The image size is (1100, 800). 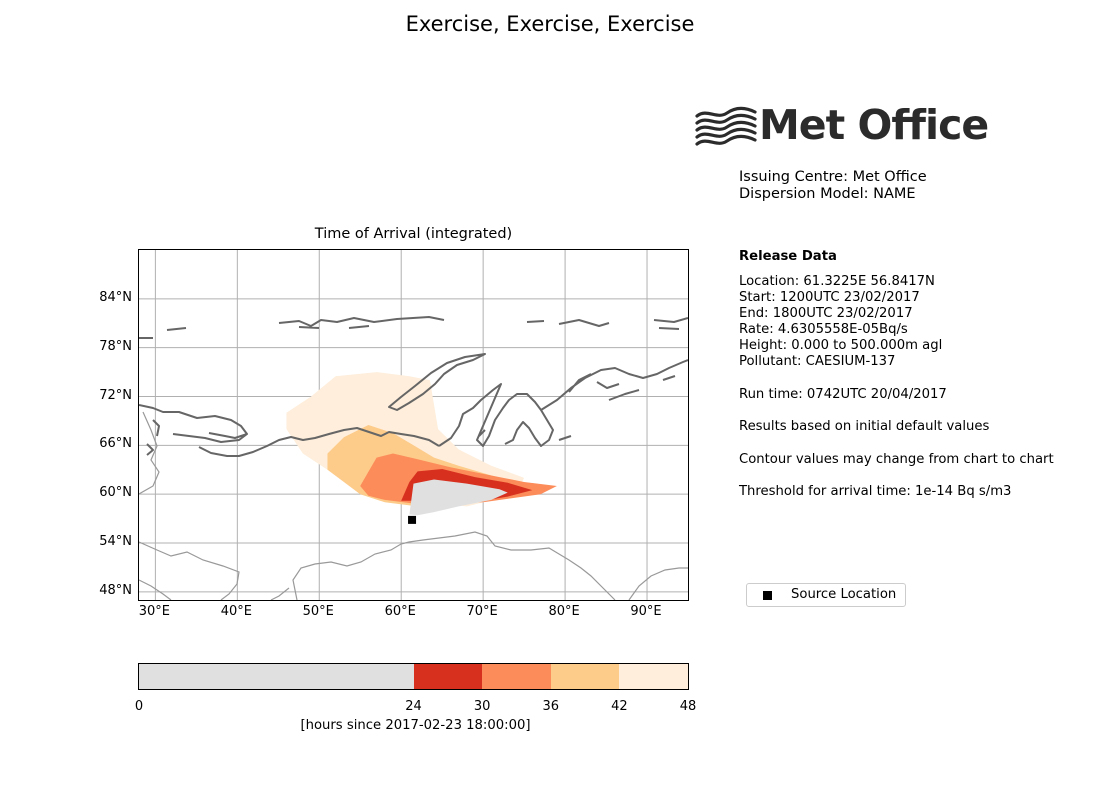 I want to click on coastlines, so click(x=413, y=386).